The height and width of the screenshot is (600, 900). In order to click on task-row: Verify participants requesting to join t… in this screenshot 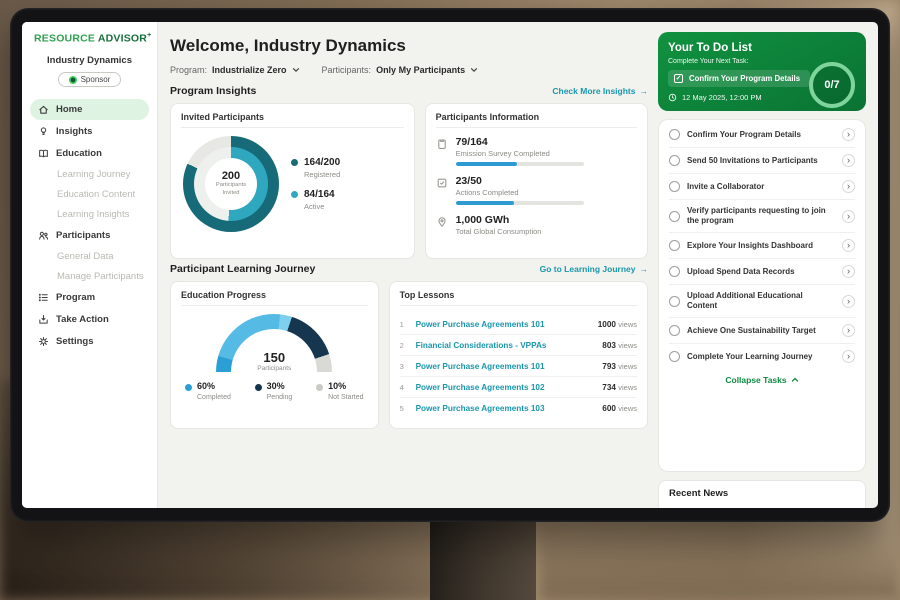, I will do `click(762, 216)`.